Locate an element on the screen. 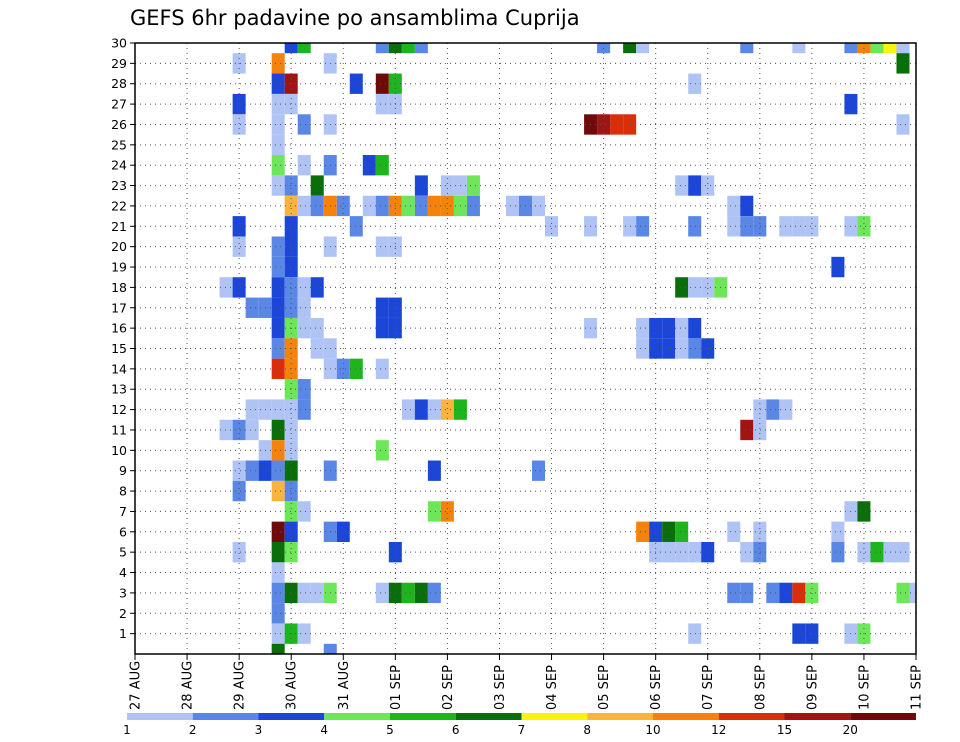  x-tick-label: 30 AUG is located at coordinates (292, 685).